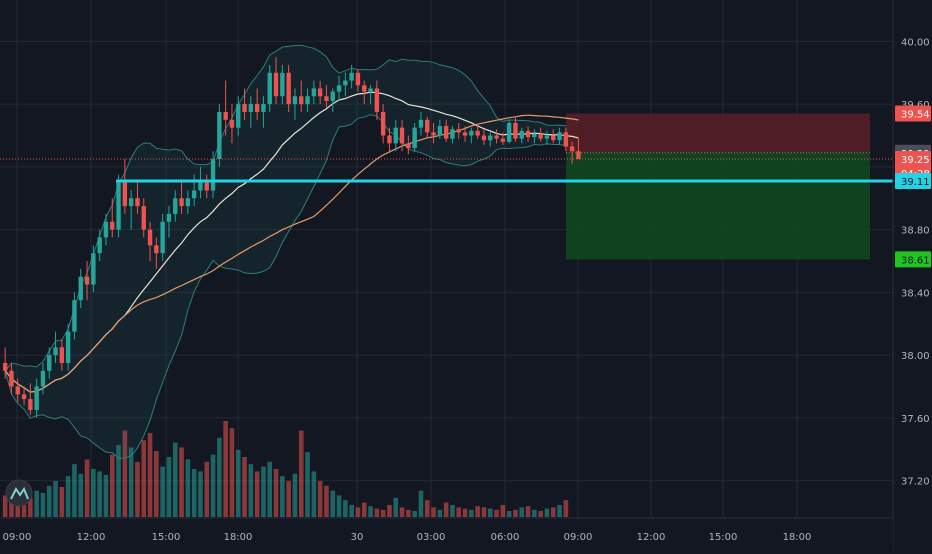  What do you see at coordinates (915, 356) in the screenshot?
I see `price-axis-tick-label: 38.00` at bounding box center [915, 356].